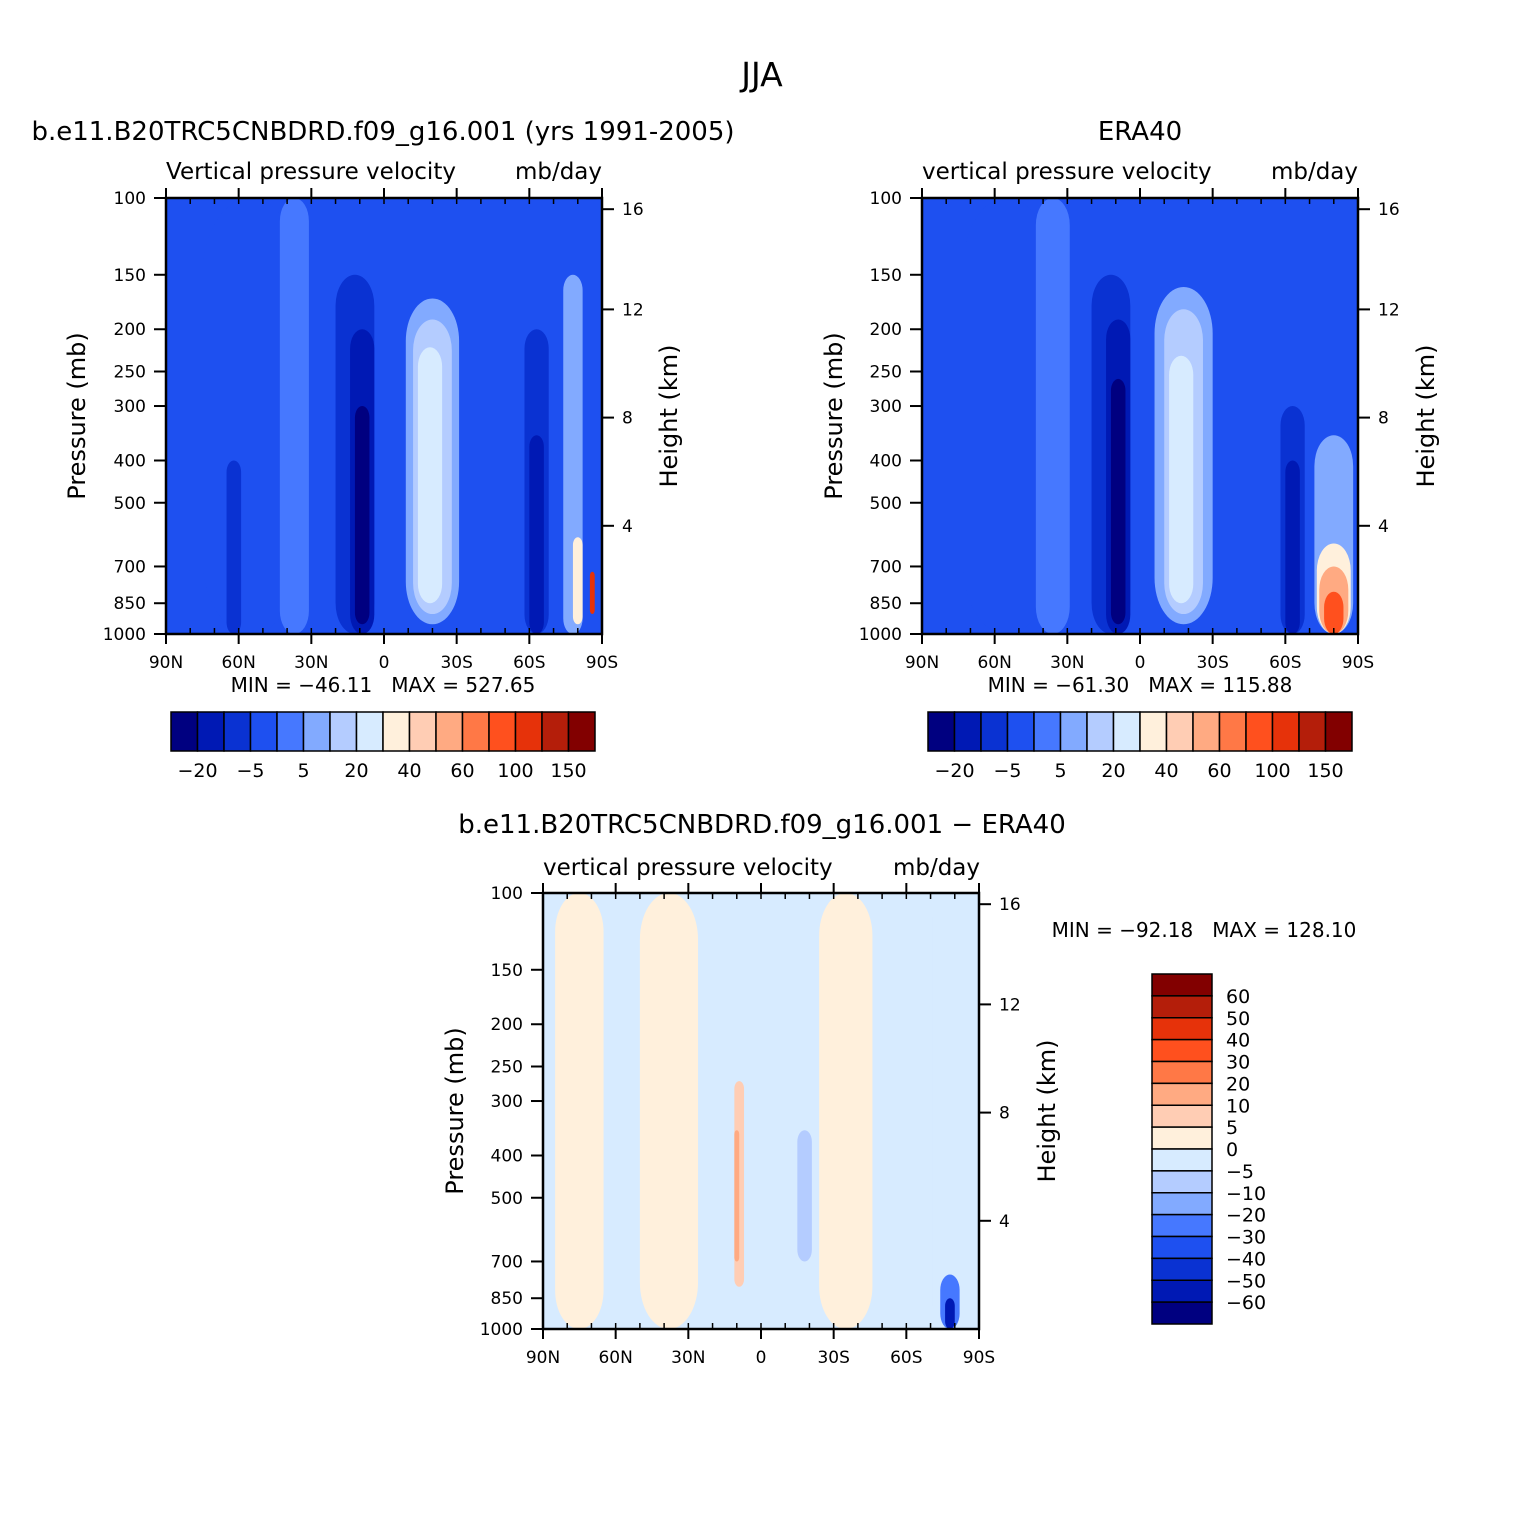 The image size is (1524, 1524). What do you see at coordinates (688, 868) in the screenshot?
I see `panel-diff-variable-label: vertical pressure velocity` at bounding box center [688, 868].